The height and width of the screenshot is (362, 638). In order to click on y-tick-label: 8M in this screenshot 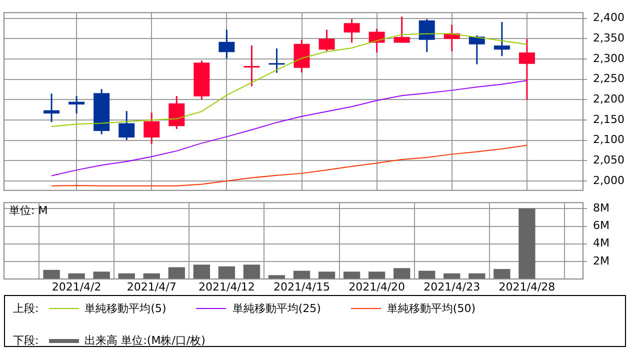, I will do `click(601, 208)`.